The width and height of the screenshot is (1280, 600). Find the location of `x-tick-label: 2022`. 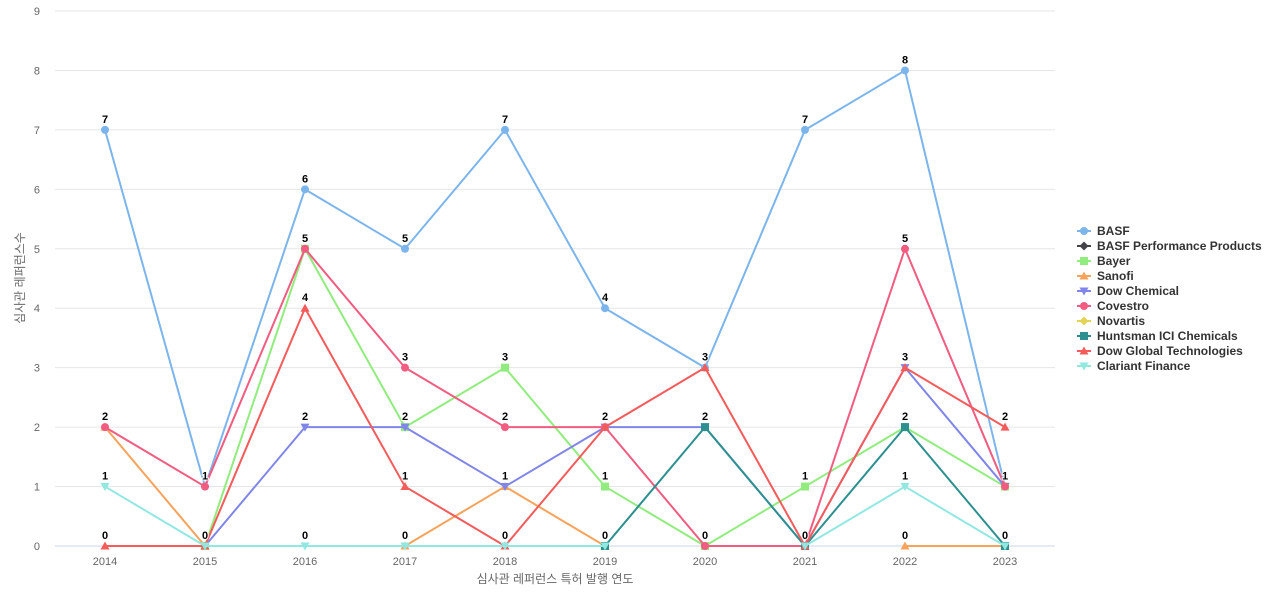

x-tick-label: 2022 is located at coordinates (905, 562).